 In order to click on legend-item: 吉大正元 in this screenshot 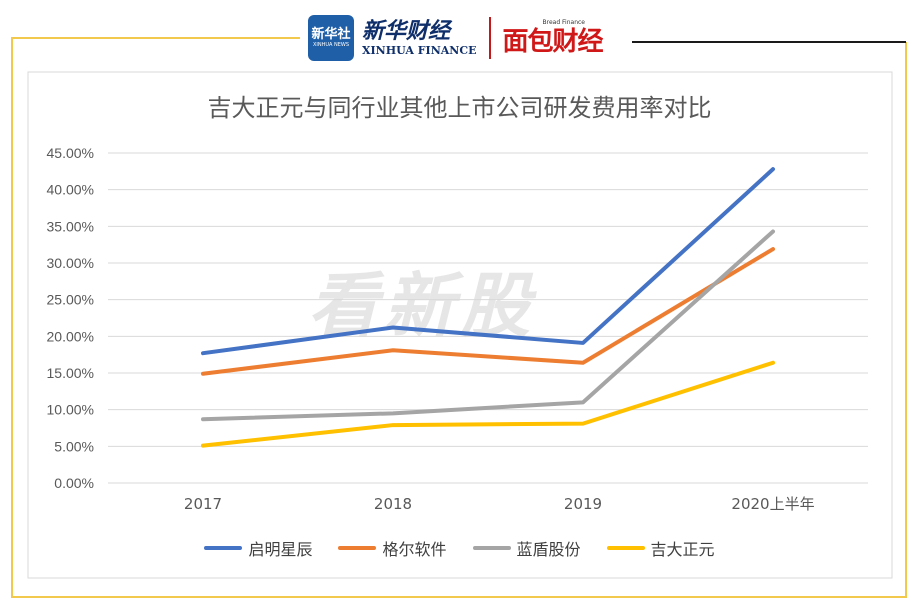, I will do `click(660, 548)`.